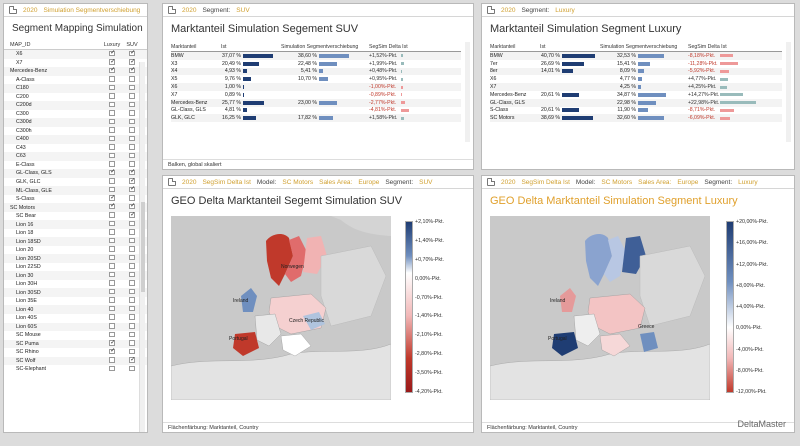 This screenshot has width=800, height=446. Describe the element at coordinates (788, 92) in the screenshot. I see `scrollbar` at that location.